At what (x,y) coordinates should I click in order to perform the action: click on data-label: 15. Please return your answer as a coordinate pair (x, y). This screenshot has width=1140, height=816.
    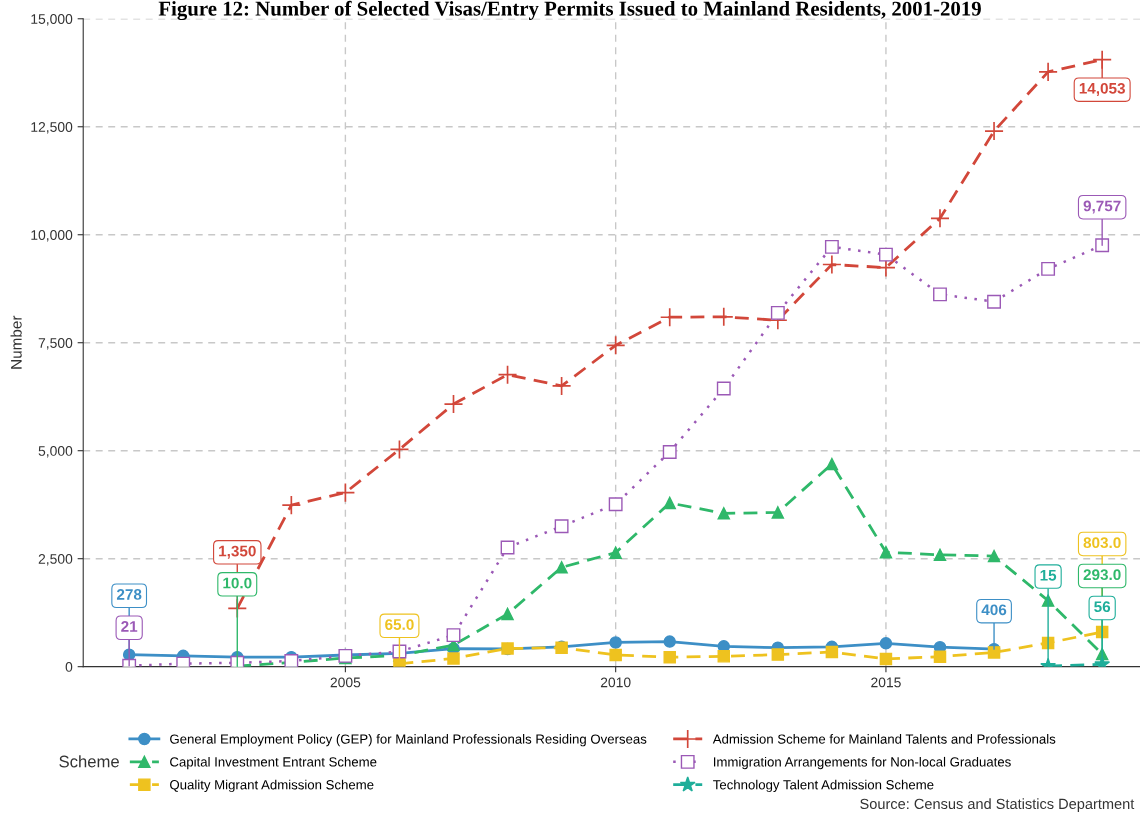
    Looking at the image, I should click on (1048, 575).